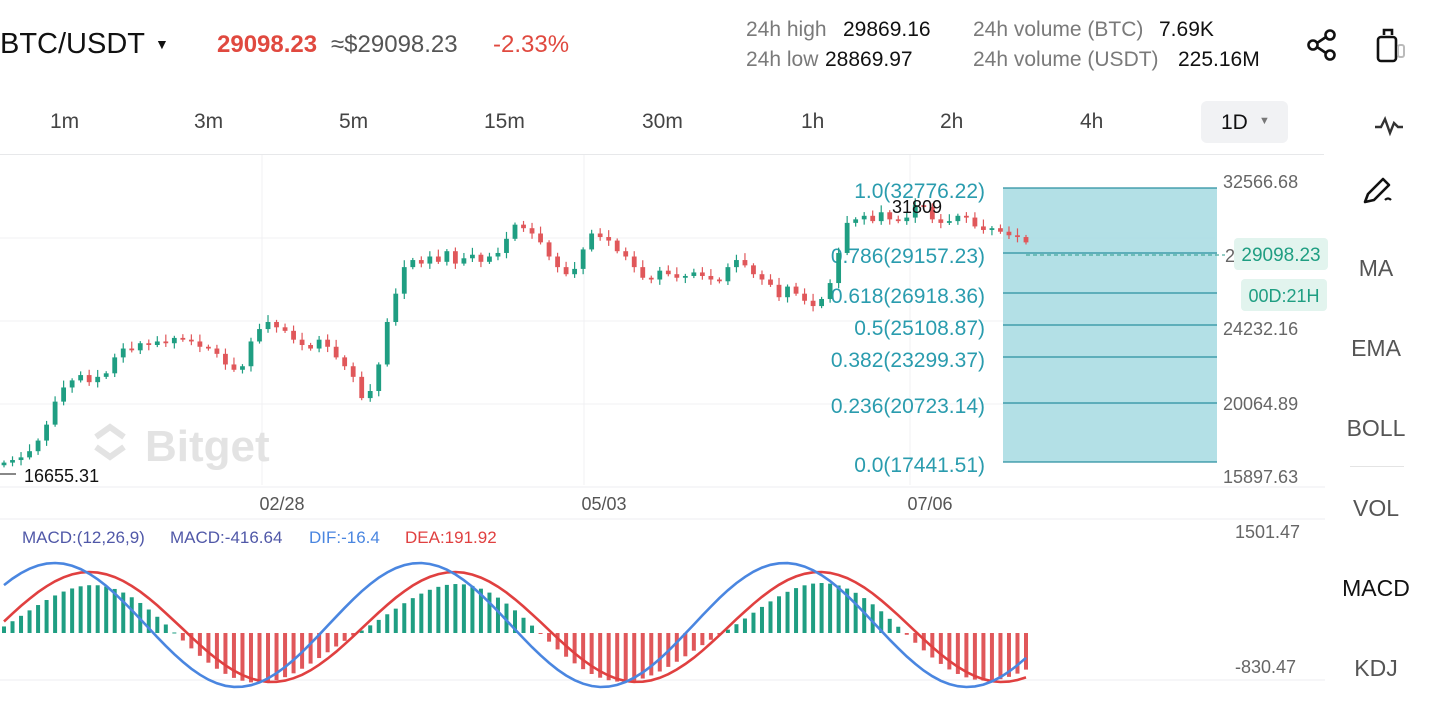 This screenshot has height=719, width=1430. Describe the element at coordinates (1284, 295) in the screenshot. I see `countdown-tag-bg` at that location.